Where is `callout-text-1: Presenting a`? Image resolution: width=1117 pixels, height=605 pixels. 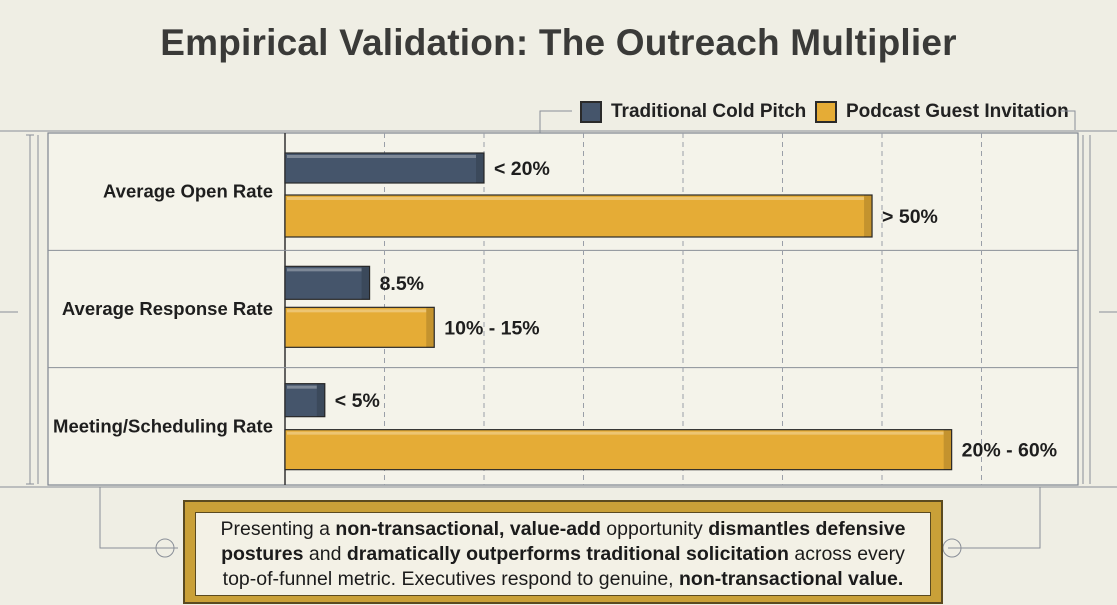
callout-text-1: Presenting a is located at coordinates (278, 528).